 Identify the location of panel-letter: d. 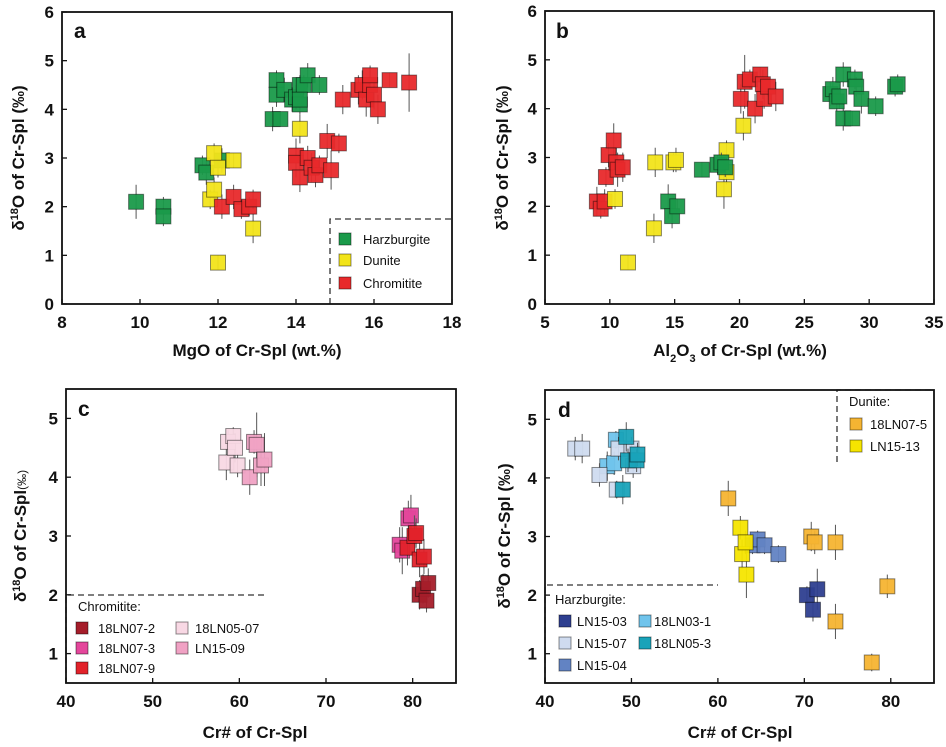
(564, 410).